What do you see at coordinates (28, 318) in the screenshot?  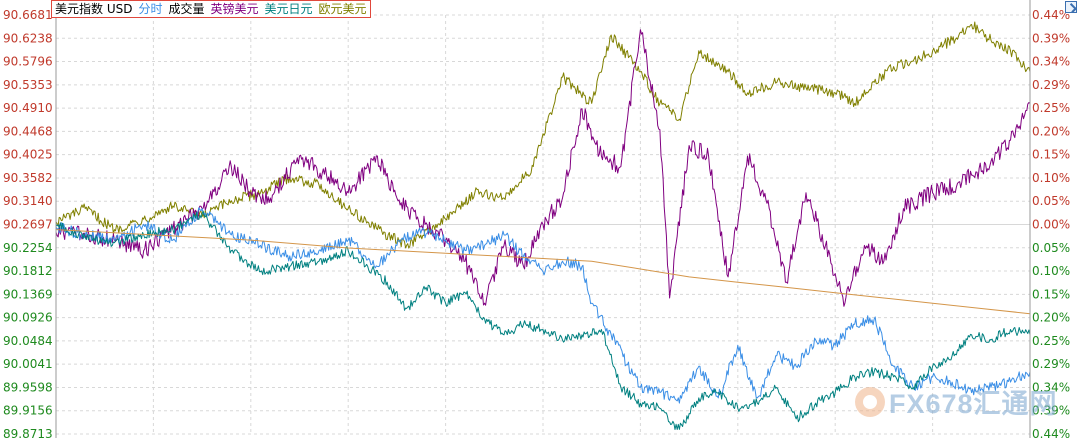 I see `left-tick-label: 90.0926` at bounding box center [28, 318].